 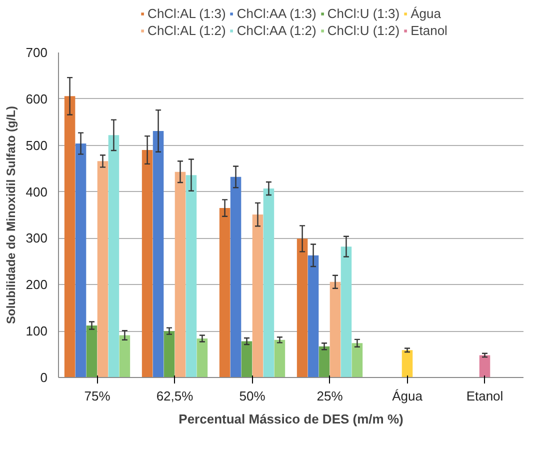 I want to click on y-tick-label: 200, so click(x=37, y=284).